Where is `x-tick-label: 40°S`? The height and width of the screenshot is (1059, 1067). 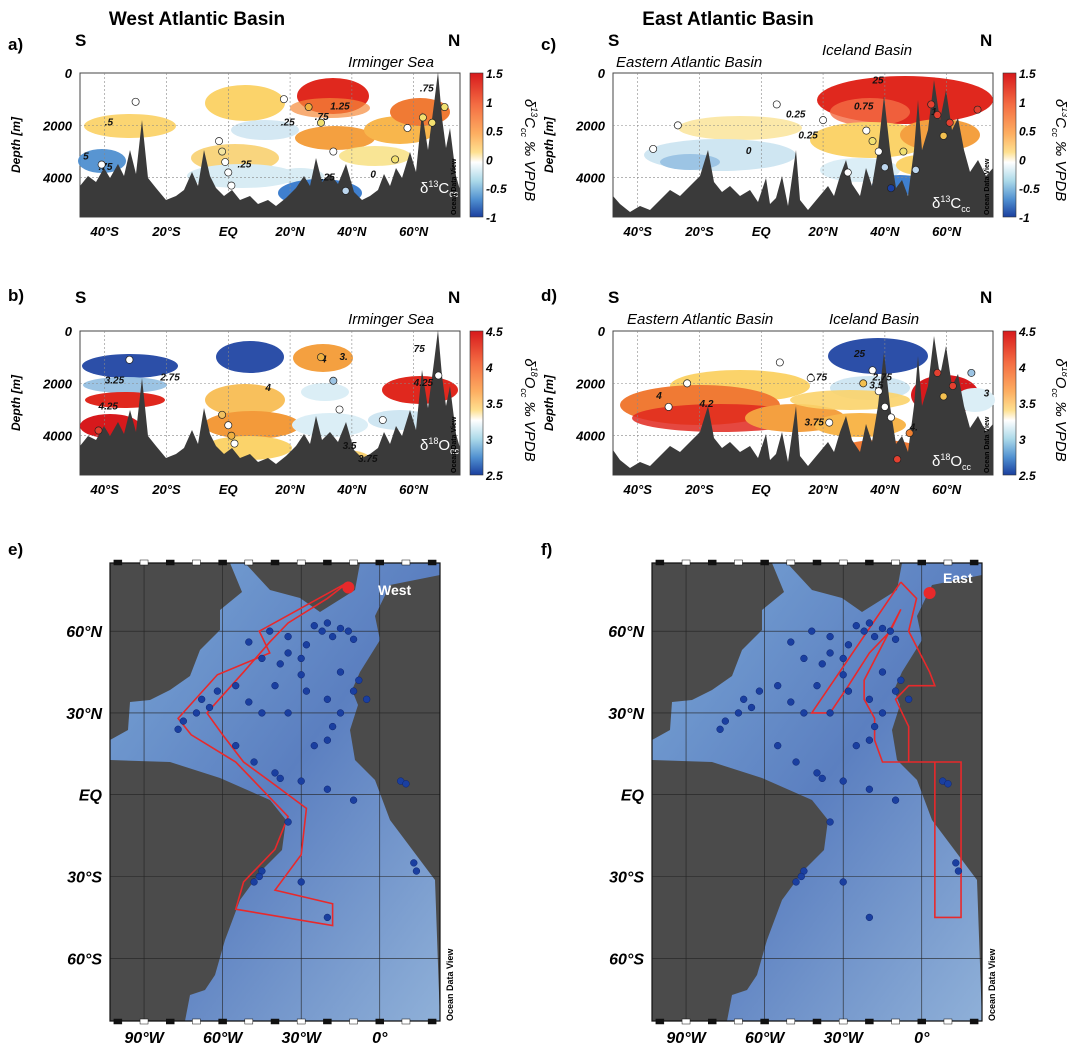
x-tick-label: 40°S is located at coordinates (638, 489).